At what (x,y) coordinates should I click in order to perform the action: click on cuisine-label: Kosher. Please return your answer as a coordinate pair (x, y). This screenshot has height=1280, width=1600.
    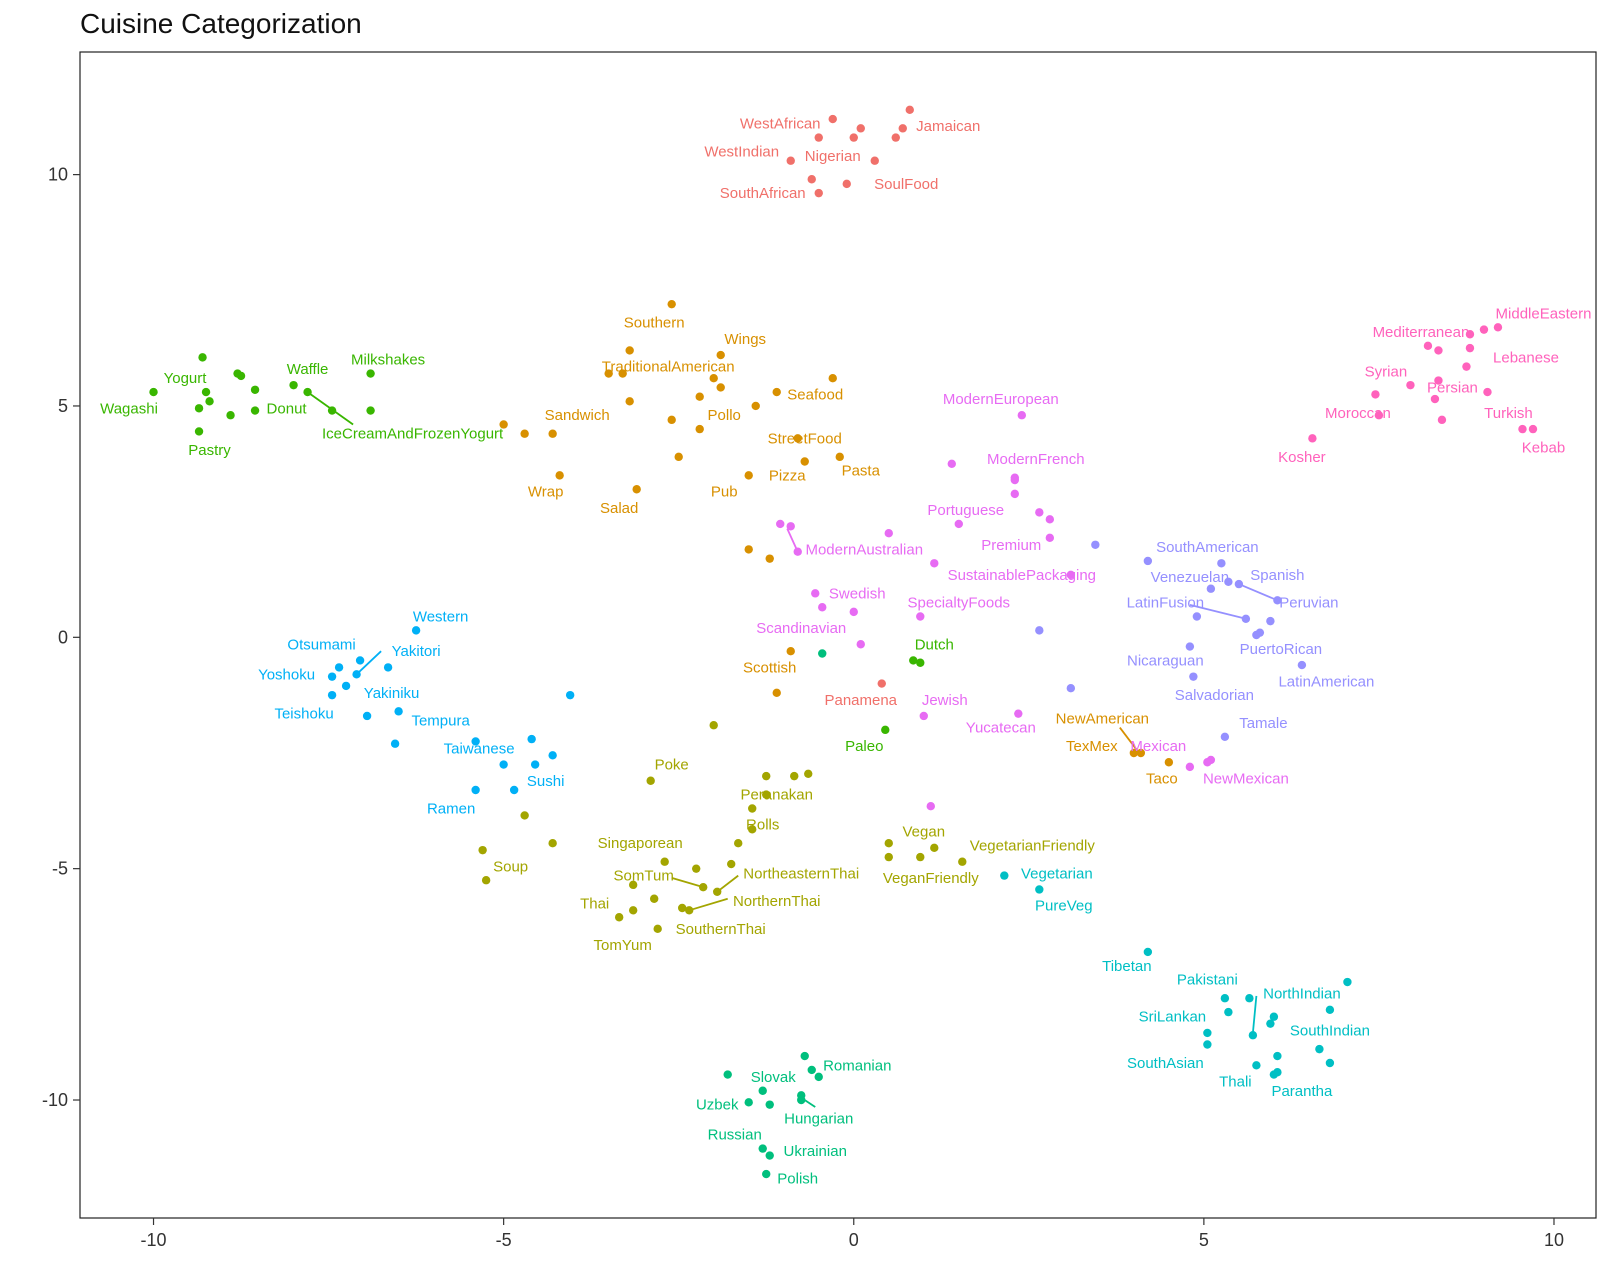
    Looking at the image, I should click on (1302, 457).